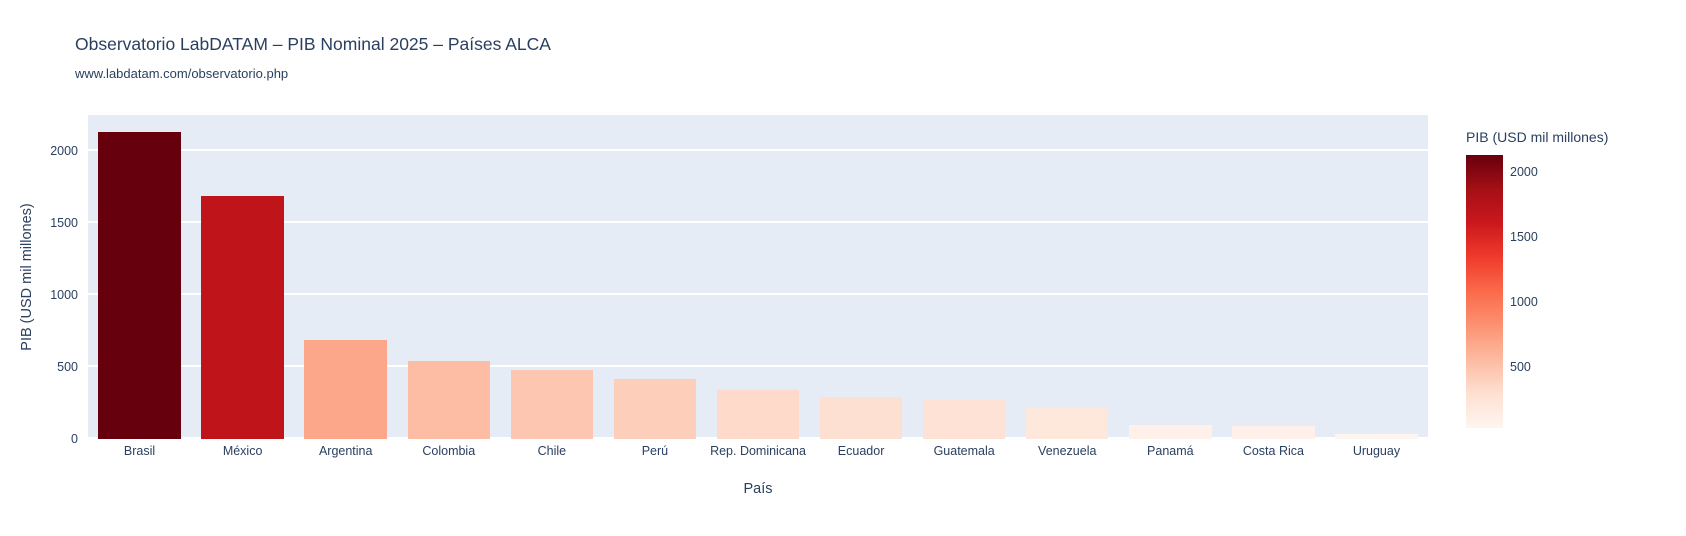 The image size is (1686, 536). I want to click on band-colombia, so click(448, 277).